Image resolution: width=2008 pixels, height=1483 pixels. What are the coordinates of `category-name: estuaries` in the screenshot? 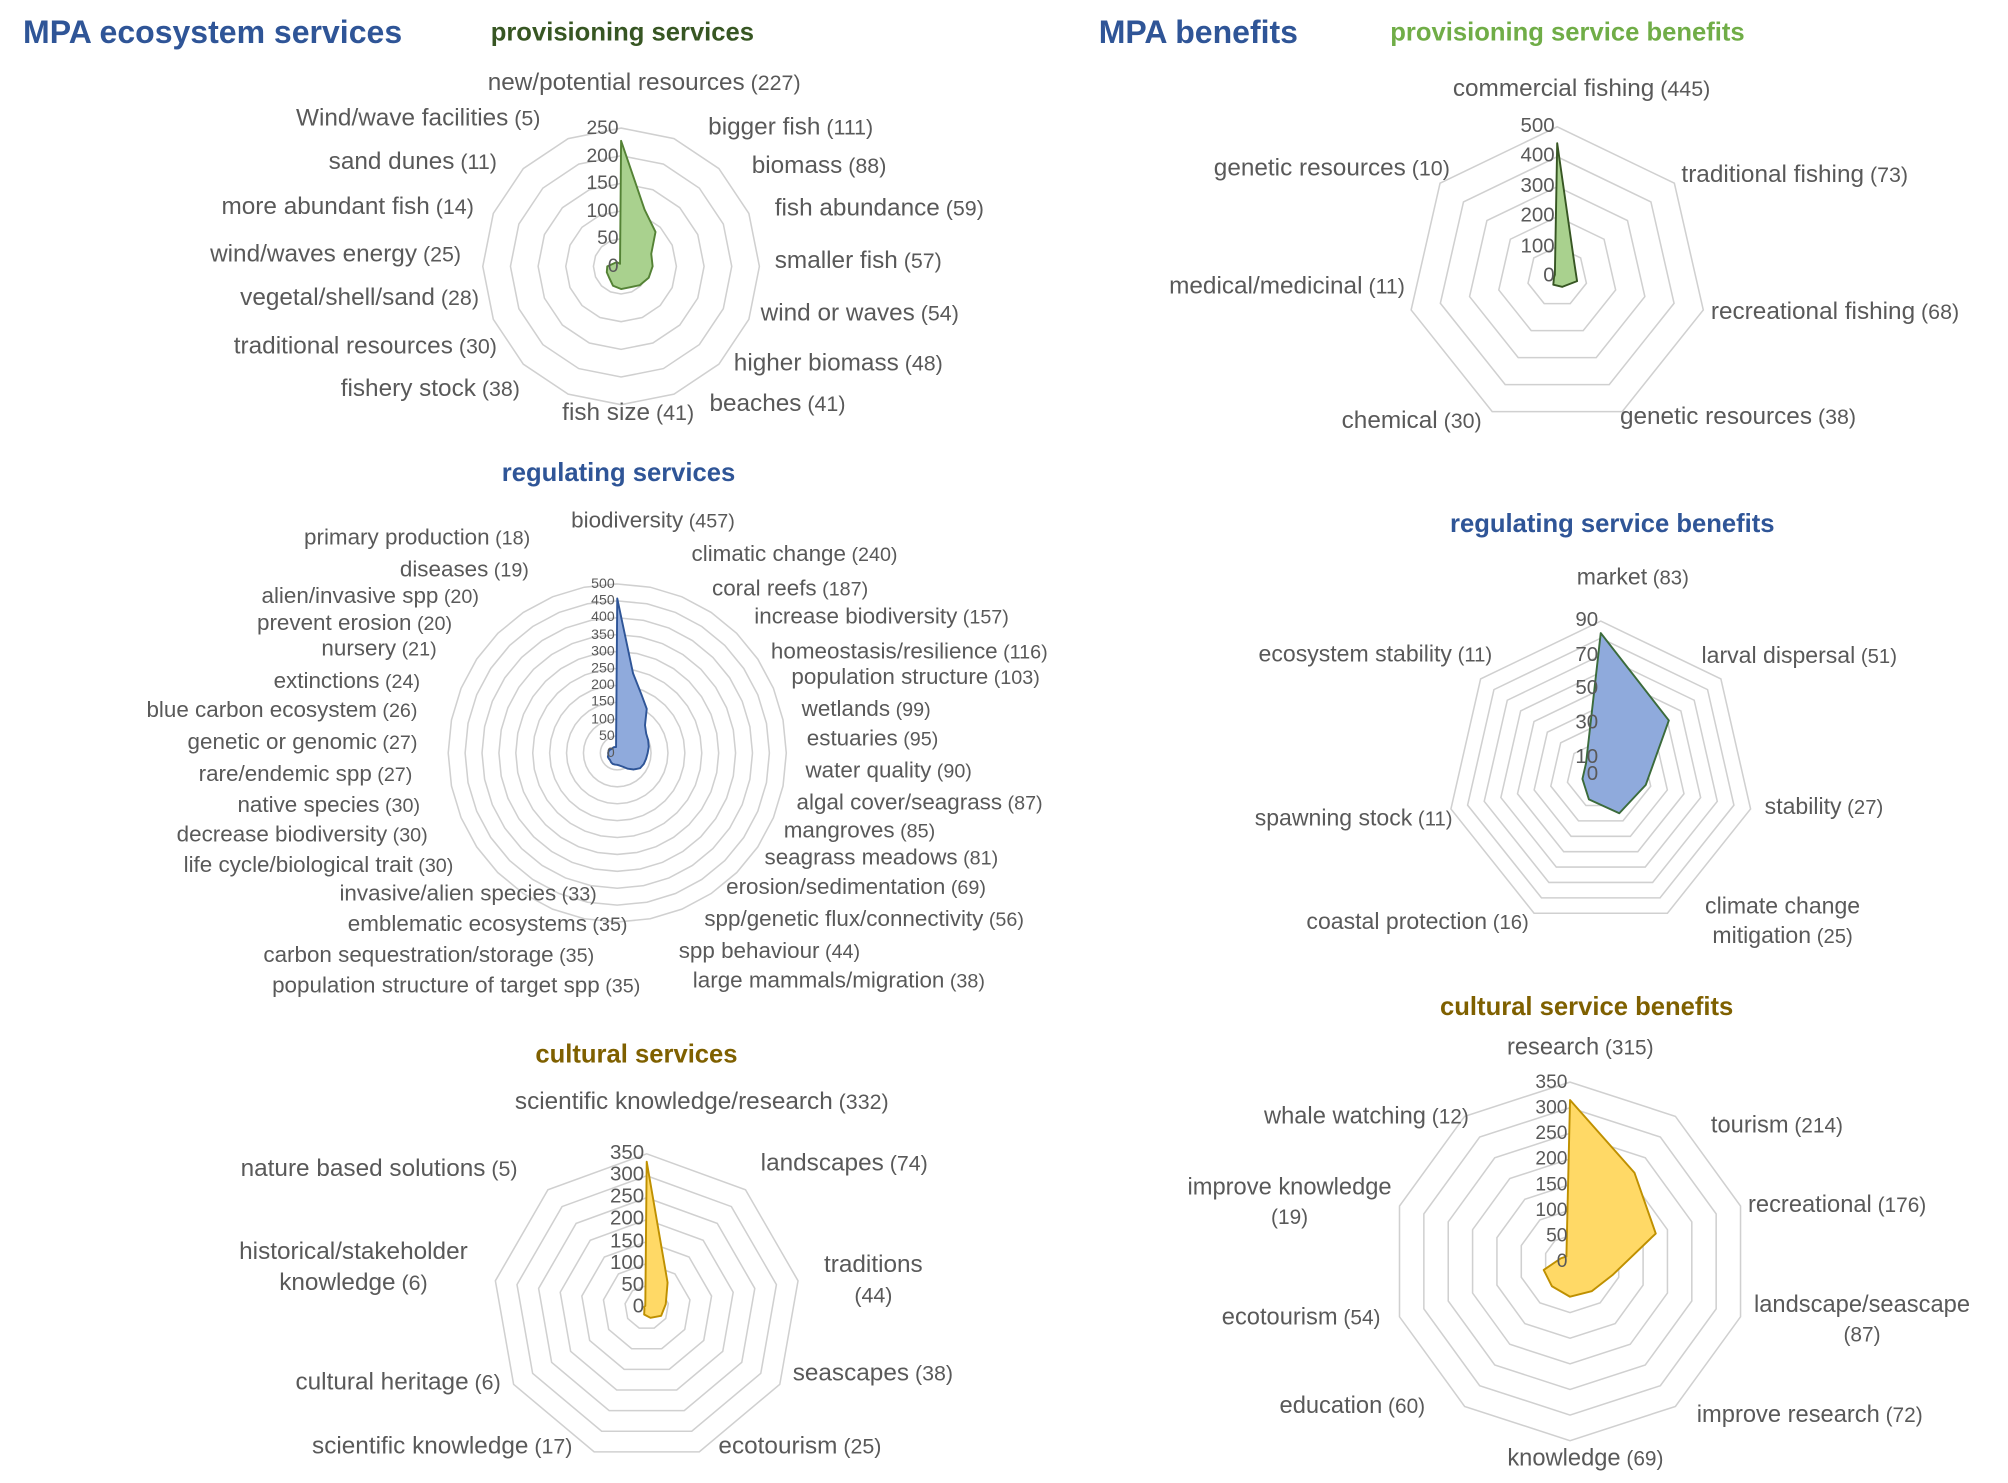 It's located at (852, 737).